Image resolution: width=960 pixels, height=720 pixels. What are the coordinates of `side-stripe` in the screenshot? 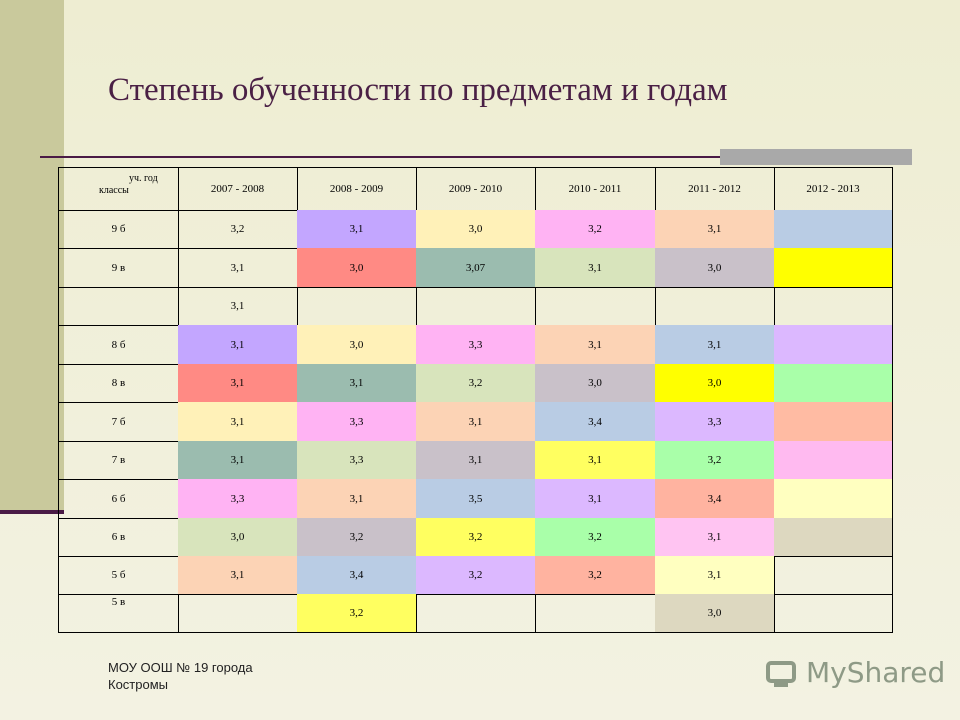 It's located at (32, 256).